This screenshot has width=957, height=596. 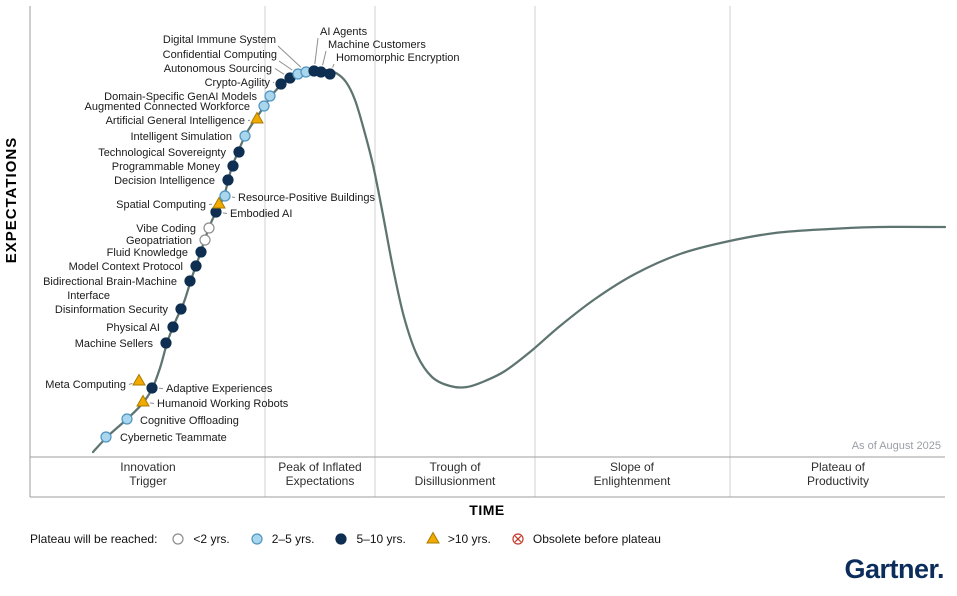 I want to click on legend-item: 5–10 yrs., so click(x=369, y=539).